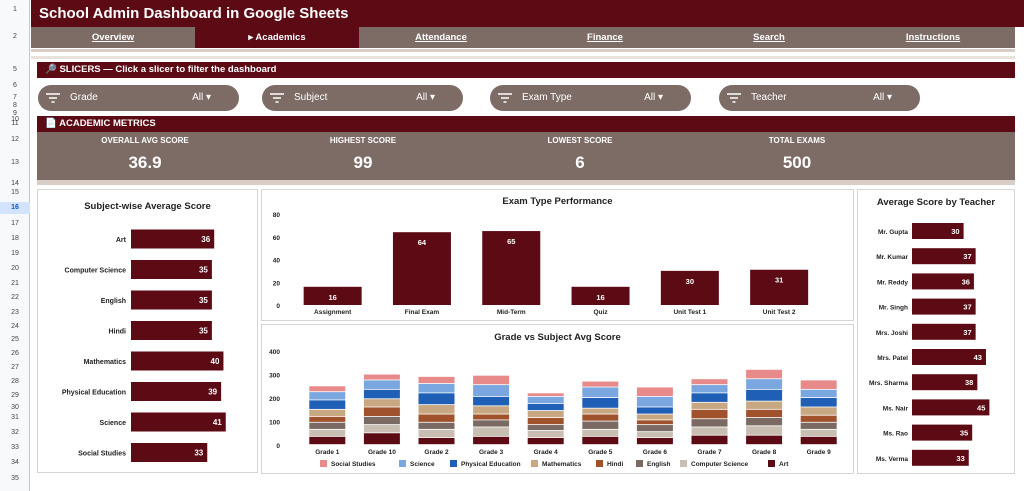  I want to click on metric-value: 500, so click(797, 162).